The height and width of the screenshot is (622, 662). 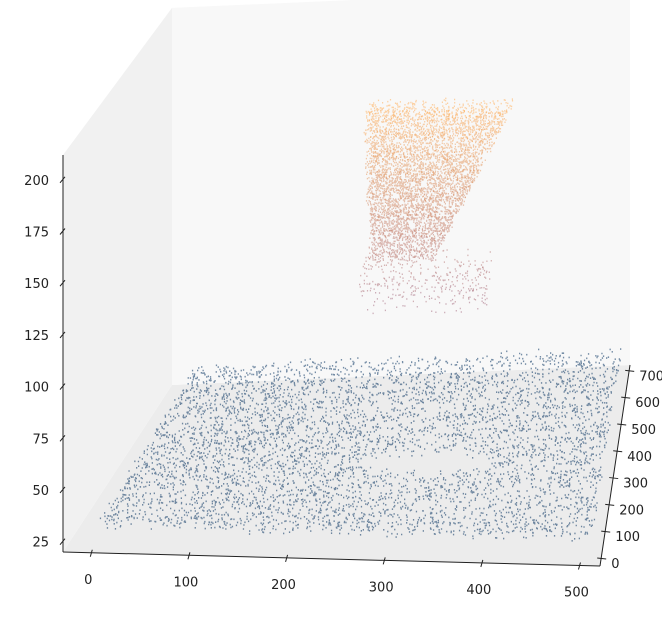 What do you see at coordinates (117, 279) in the screenshot?
I see `left-pane` at bounding box center [117, 279].